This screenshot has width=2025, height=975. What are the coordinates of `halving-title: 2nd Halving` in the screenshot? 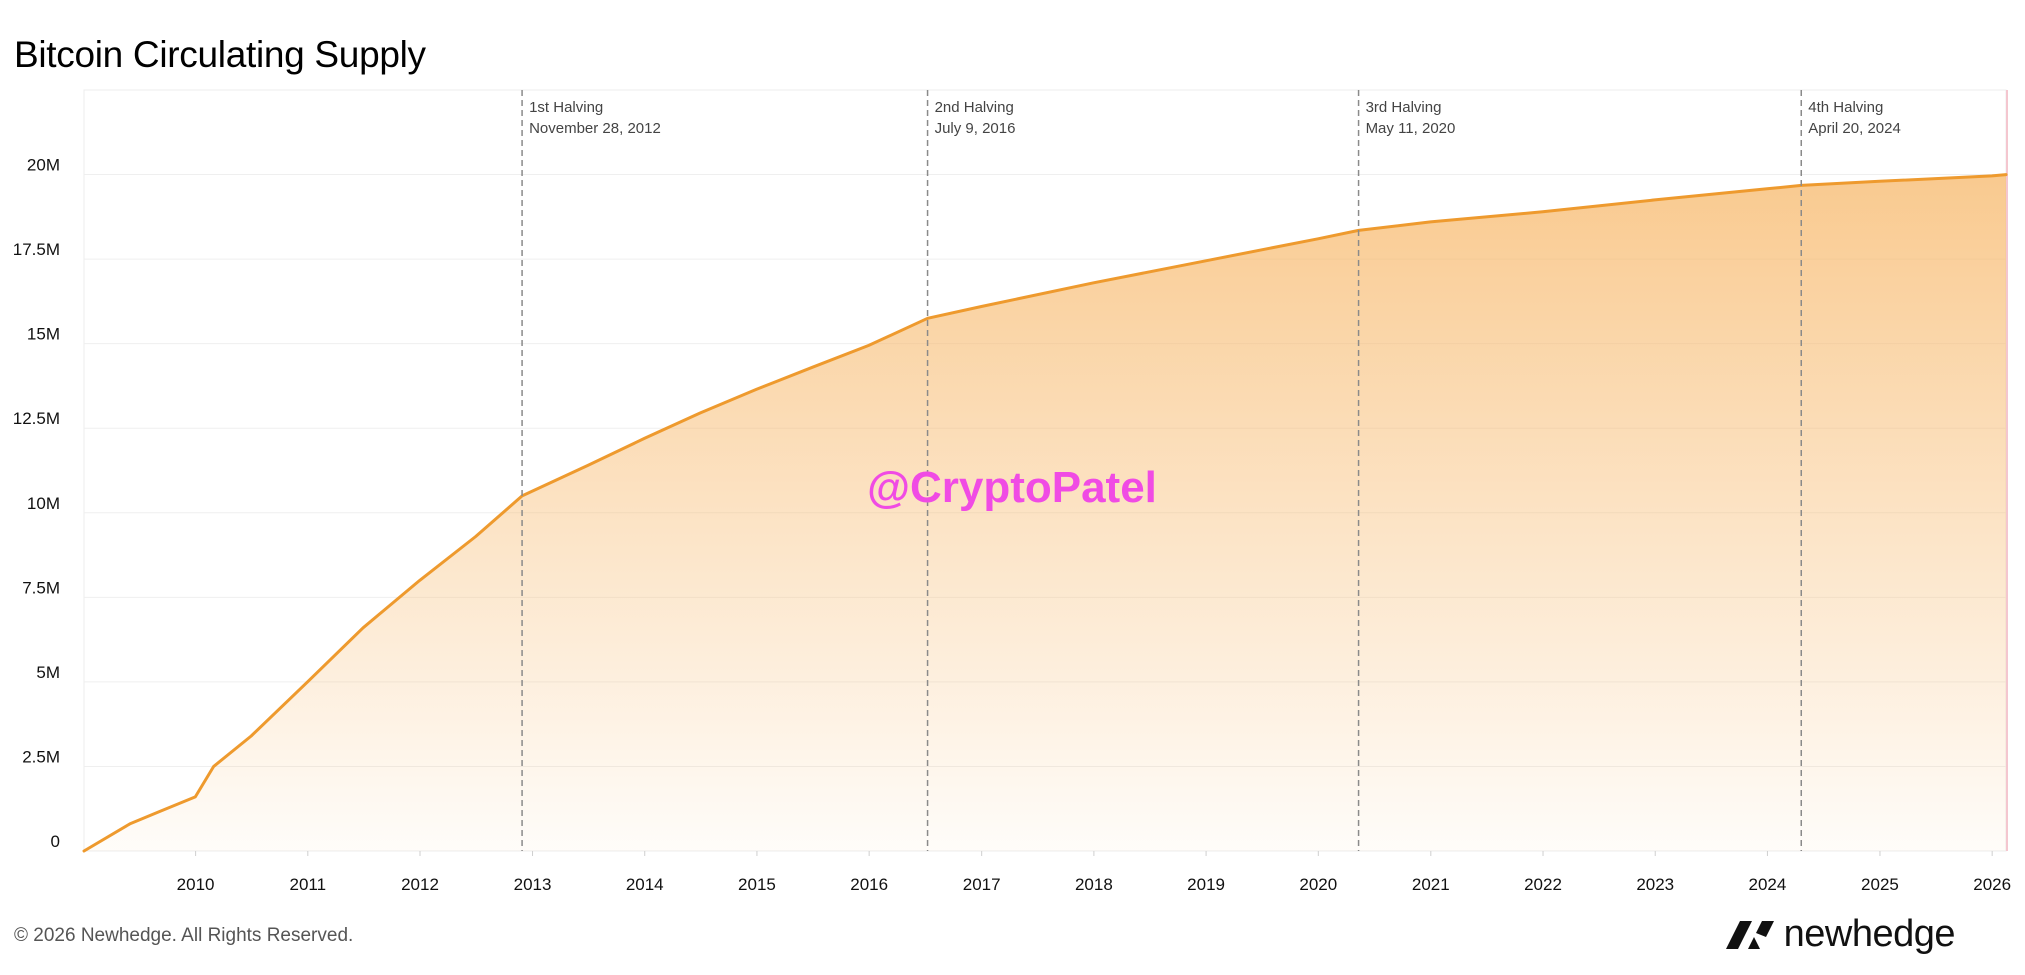 It's located at (974, 107).